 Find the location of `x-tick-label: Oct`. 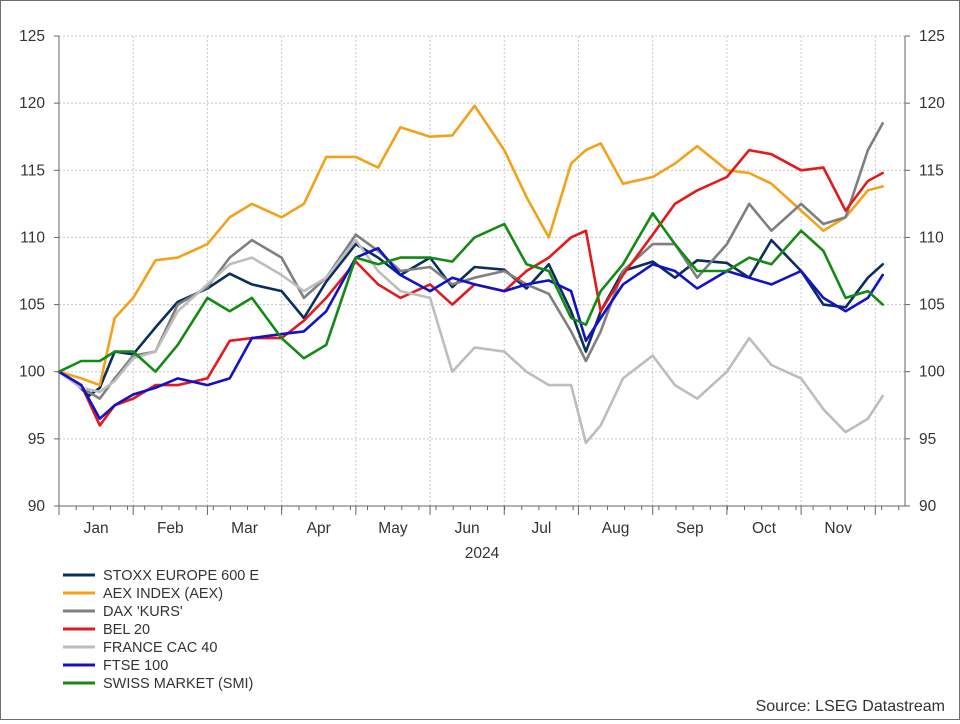

x-tick-label: Oct is located at coordinates (764, 528).